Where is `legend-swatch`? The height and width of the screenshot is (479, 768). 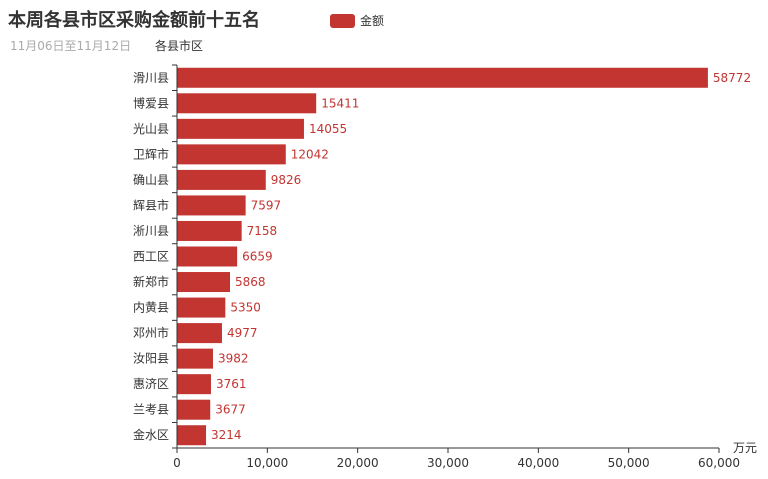
legend-swatch is located at coordinates (342, 20).